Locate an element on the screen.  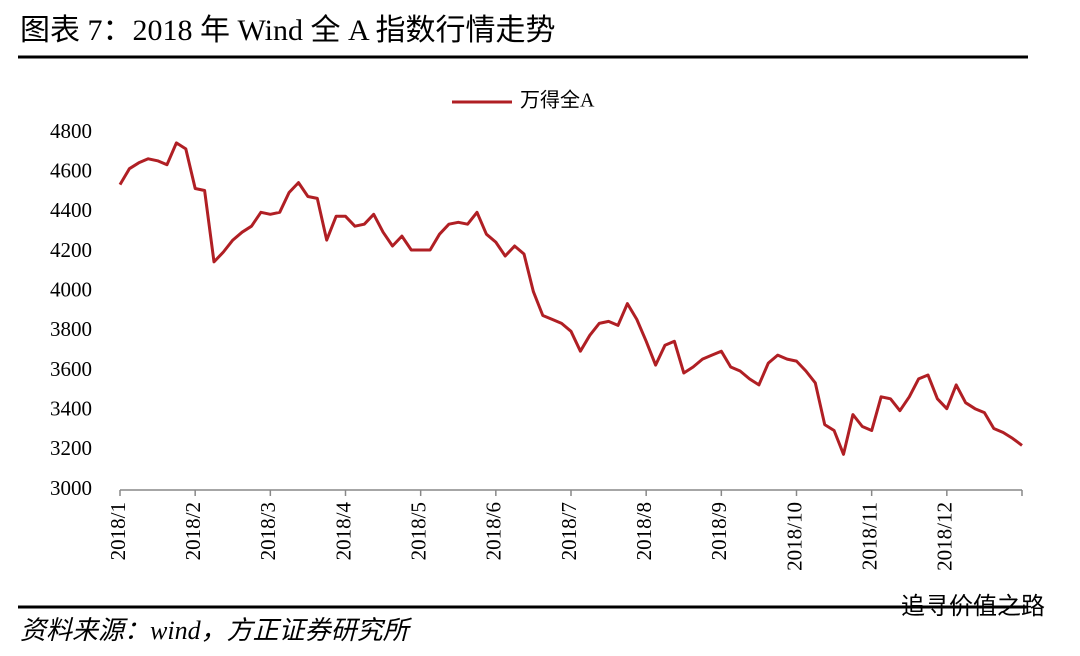
x-tick-label: 2018/10 is located at coordinates (794, 536).